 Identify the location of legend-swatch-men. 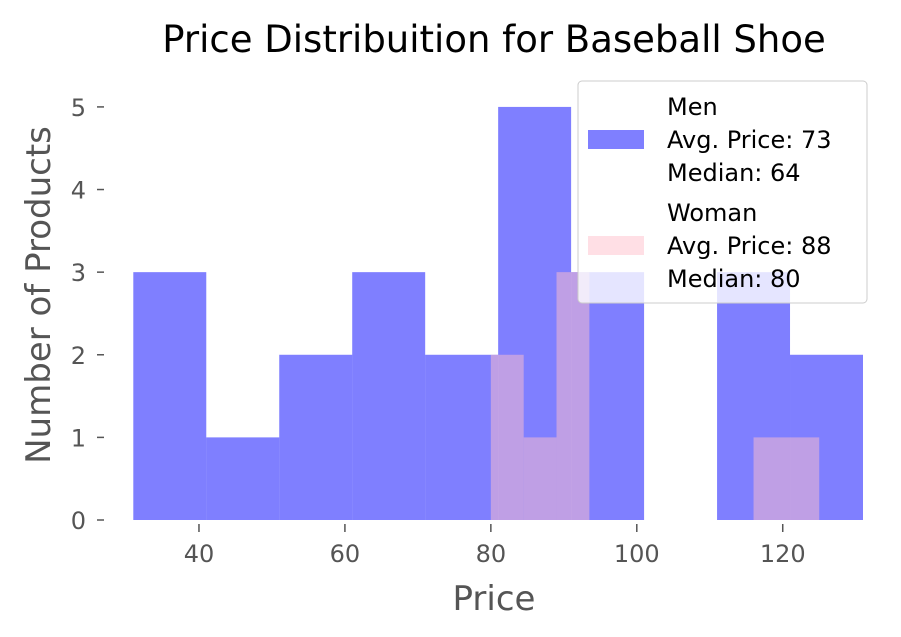
(616, 139).